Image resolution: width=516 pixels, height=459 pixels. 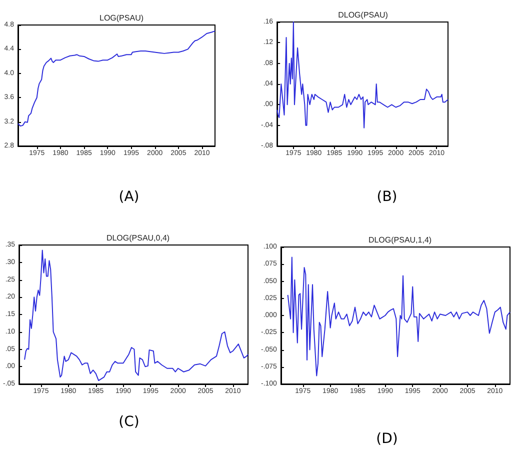 I want to click on text: (B), so click(x=387, y=197).